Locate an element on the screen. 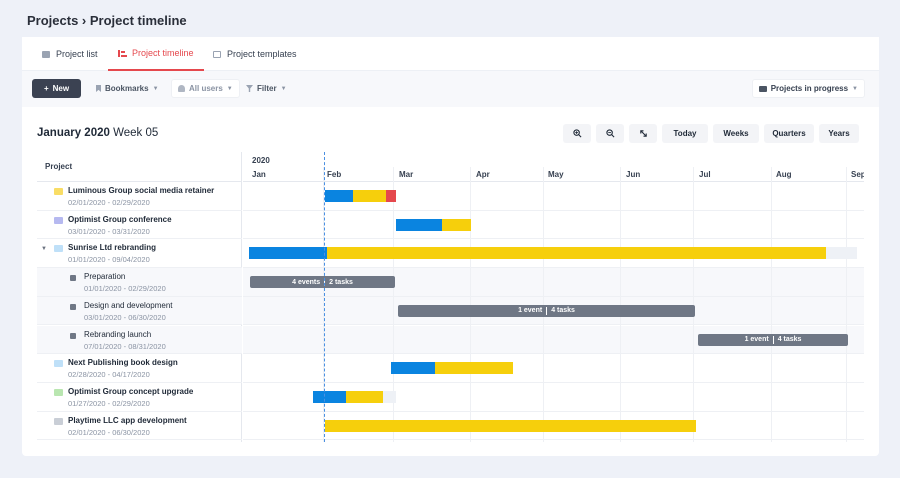  row-dates: 03/01/2020 - 03/31/2020 is located at coordinates (109, 231).